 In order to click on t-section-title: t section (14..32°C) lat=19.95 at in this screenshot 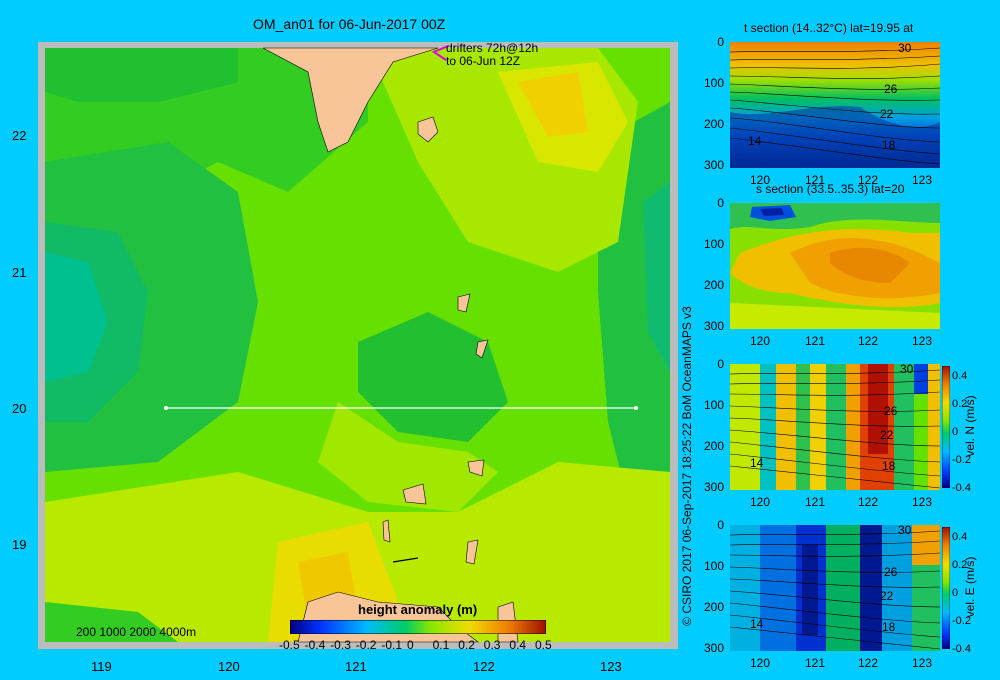, I will do `click(829, 28)`.